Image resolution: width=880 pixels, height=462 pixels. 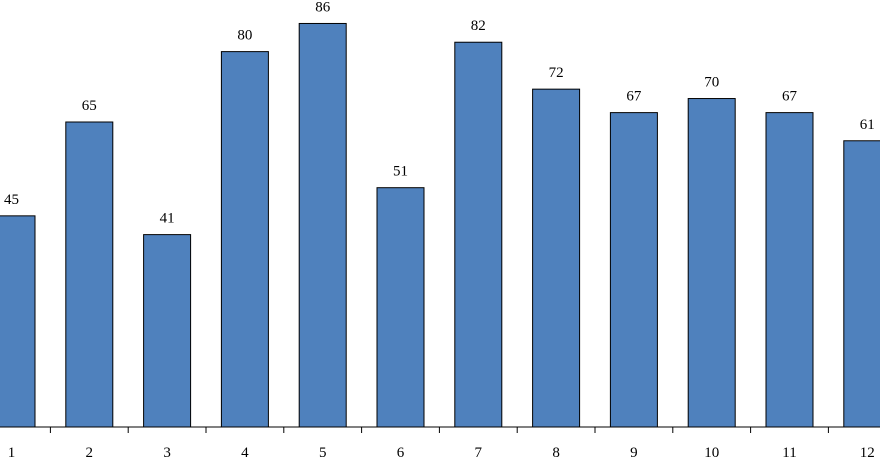 I want to click on value-label: 86, so click(x=323, y=7).